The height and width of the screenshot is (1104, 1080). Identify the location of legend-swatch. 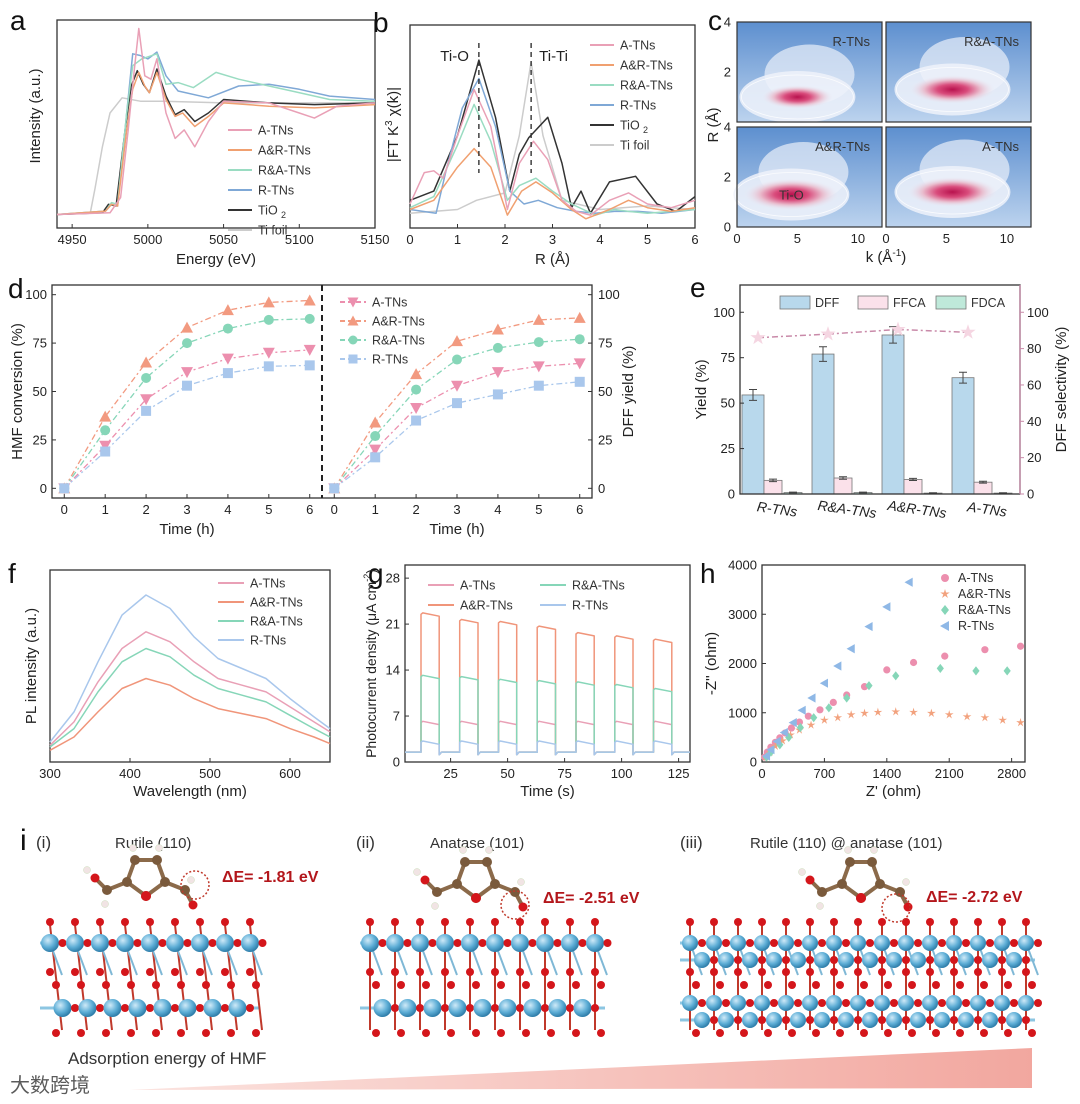
(873, 302).